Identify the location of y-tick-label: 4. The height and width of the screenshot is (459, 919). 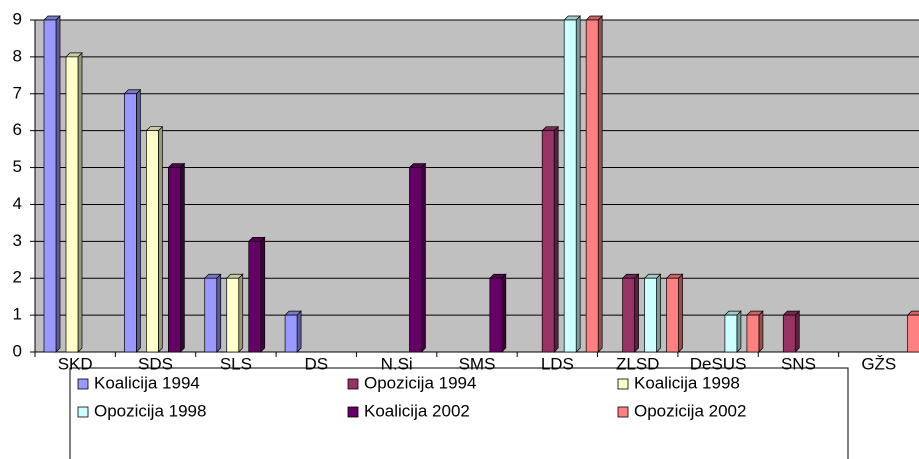
(17, 203).